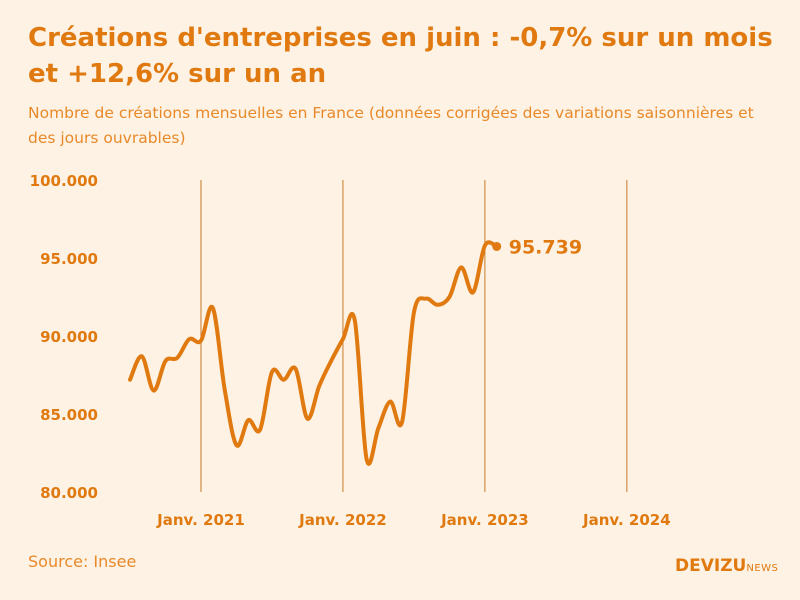  Describe the element at coordinates (69, 337) in the screenshot. I see `y-tick-label: 90.000` at that location.